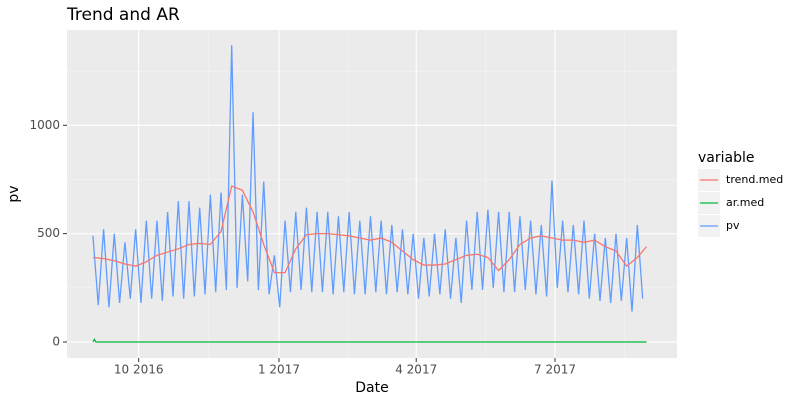 This screenshot has height=400, width=800. I want to click on y-tick-label: 500, so click(48, 233).